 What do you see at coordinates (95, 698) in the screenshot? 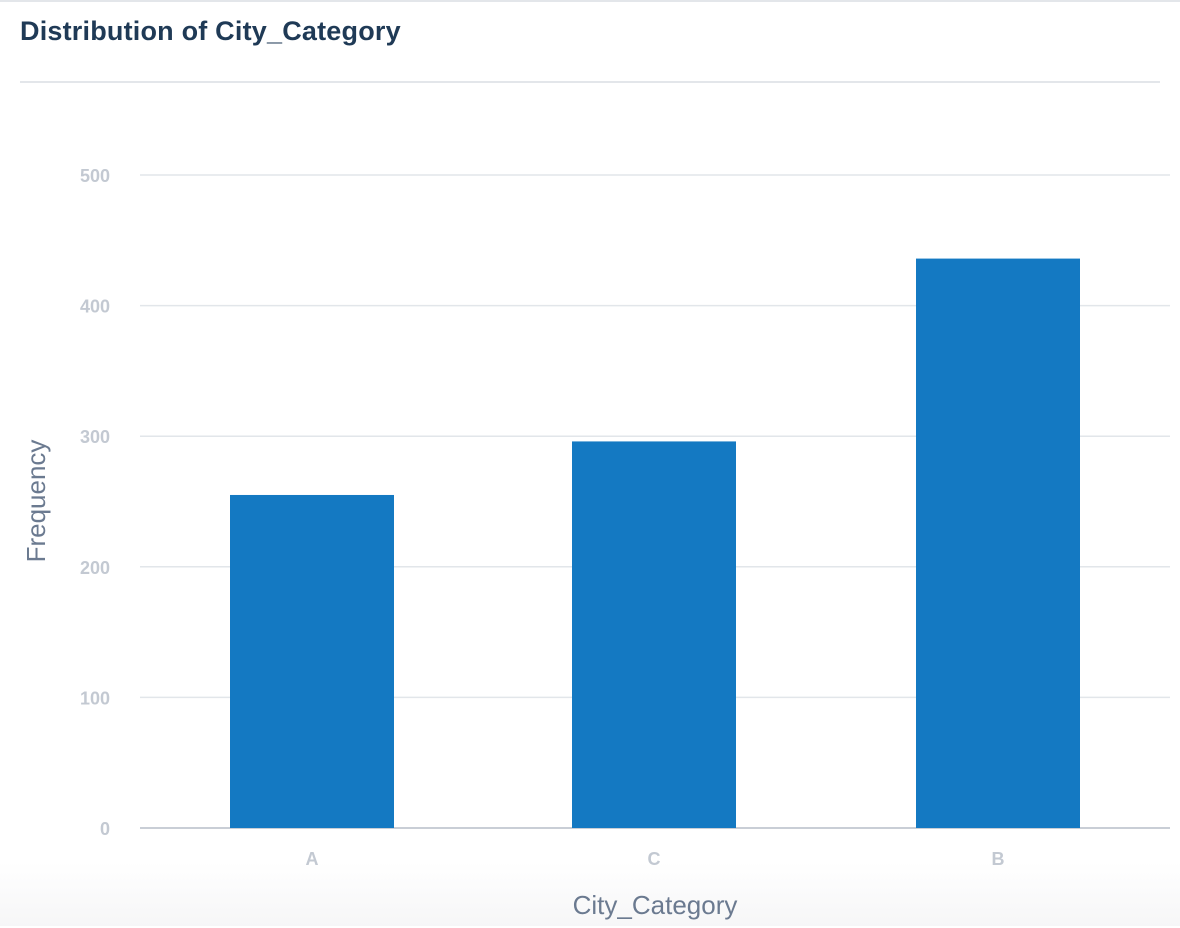
I see `y-tick-label-100: 100` at bounding box center [95, 698].